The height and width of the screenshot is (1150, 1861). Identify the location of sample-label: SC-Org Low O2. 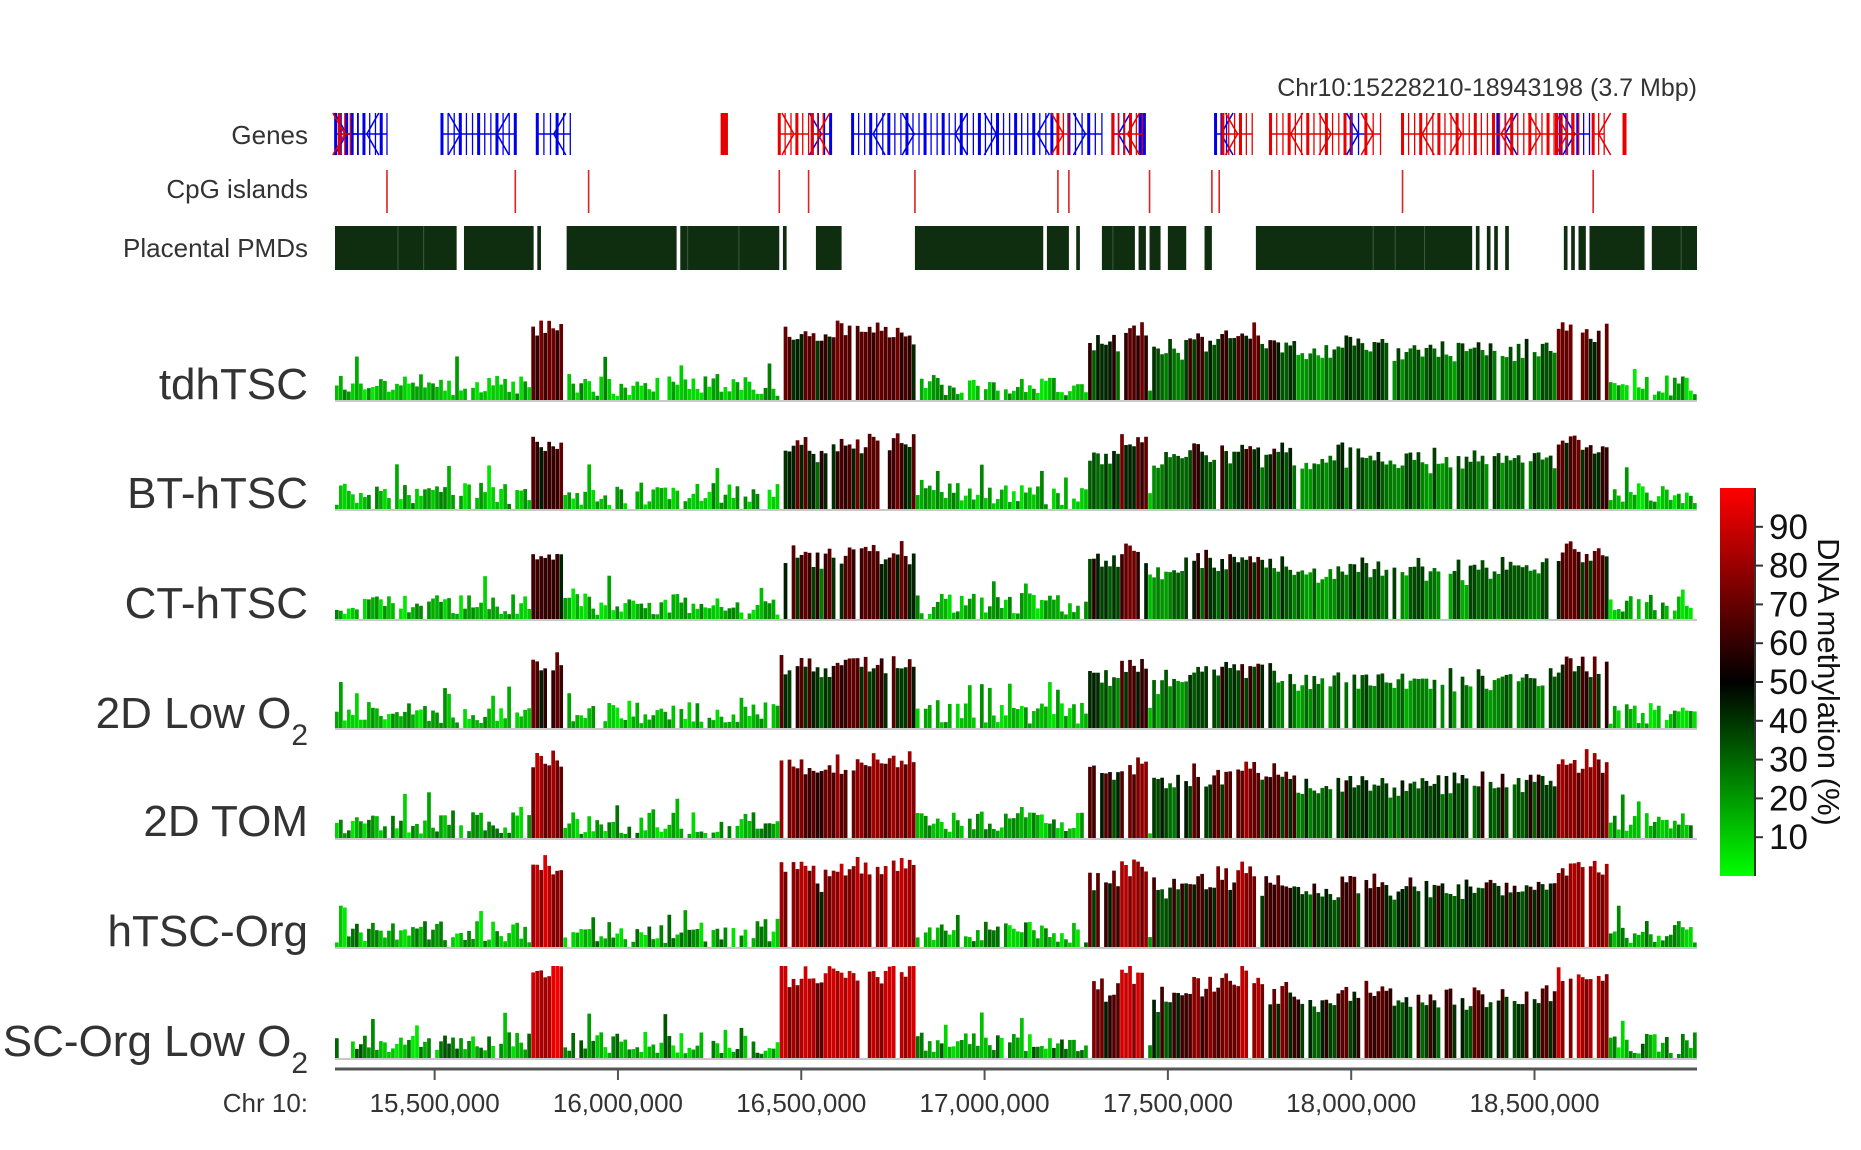
(155, 1048).